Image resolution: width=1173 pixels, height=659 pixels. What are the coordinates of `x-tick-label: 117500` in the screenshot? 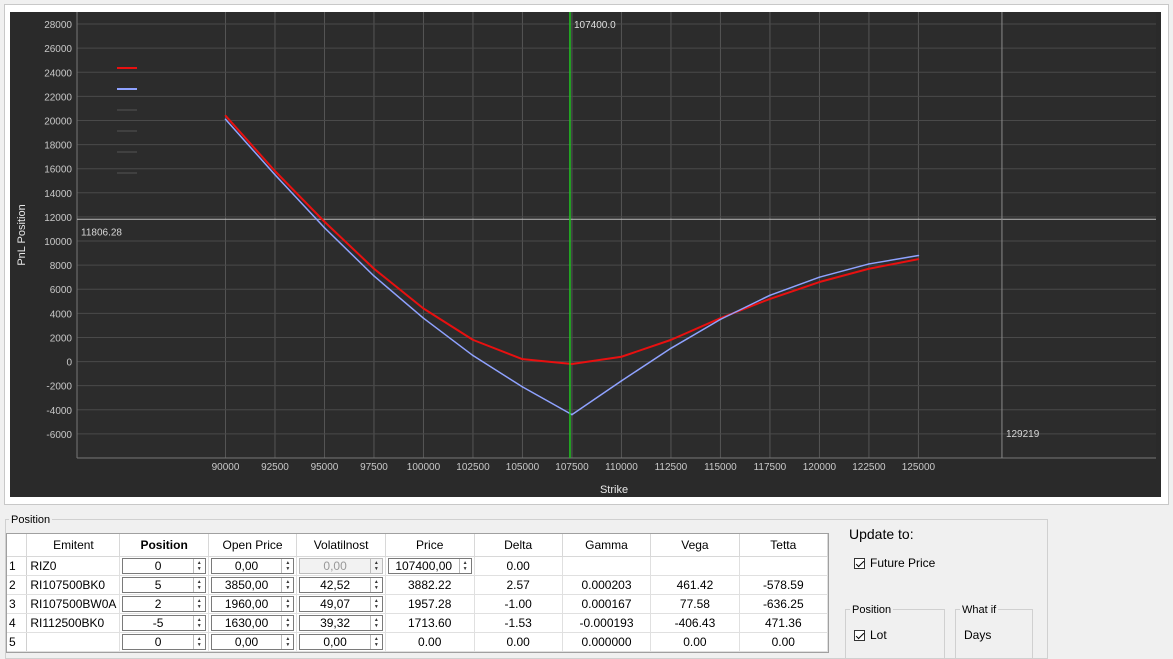 It's located at (770, 467).